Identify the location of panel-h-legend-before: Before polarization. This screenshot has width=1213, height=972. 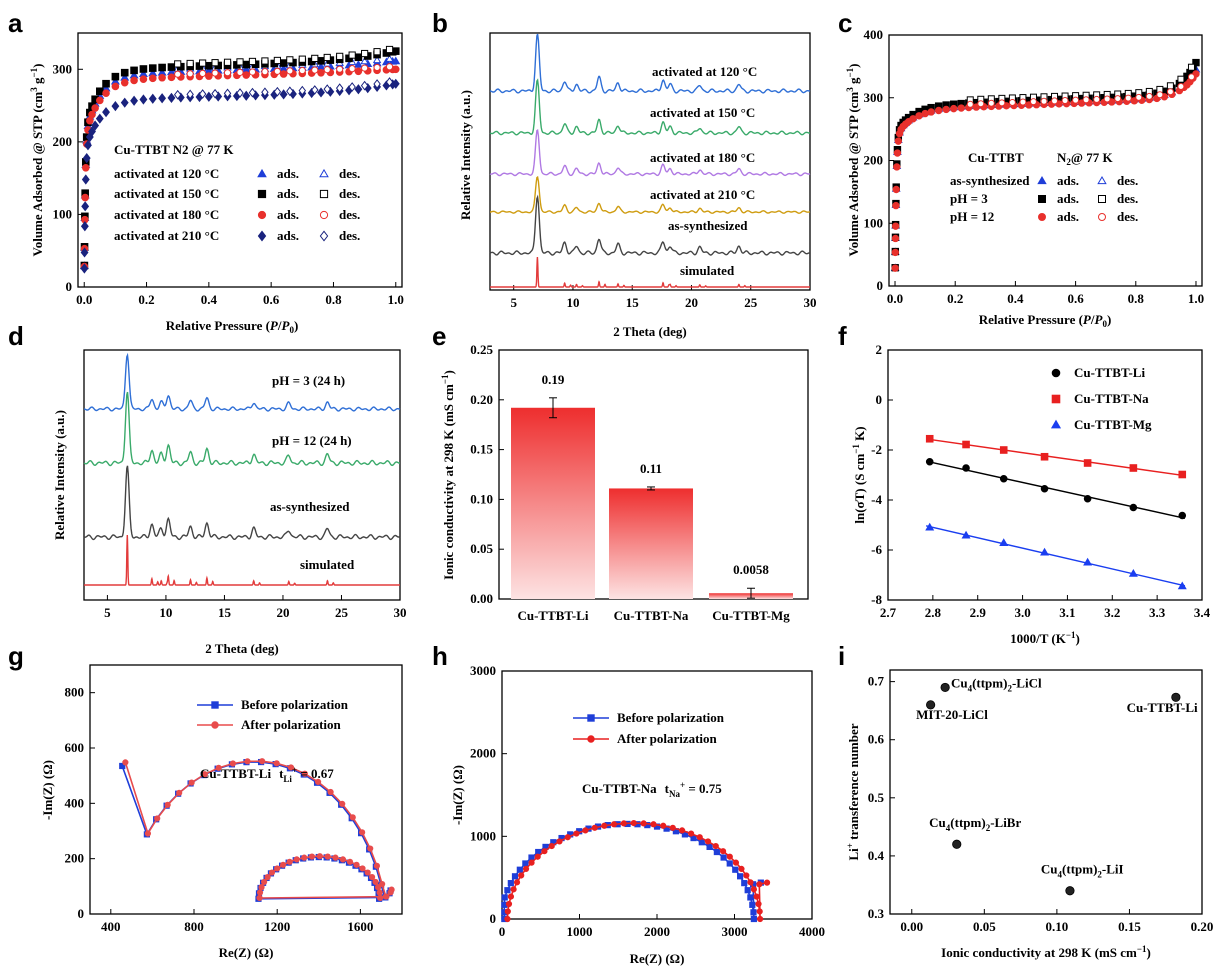
(671, 717).